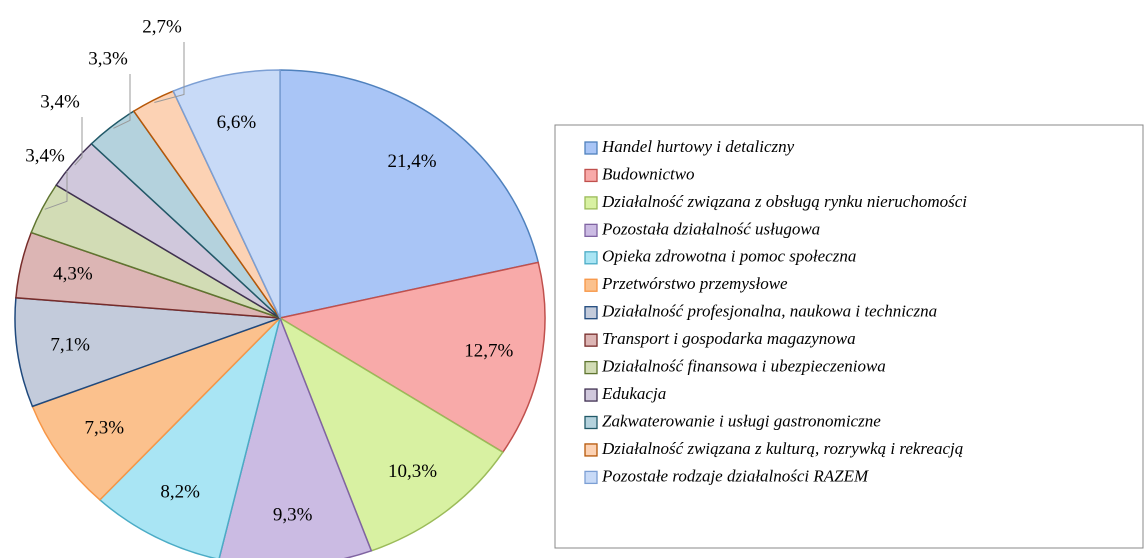  I want to click on data-label: 6,6%, so click(237, 122).